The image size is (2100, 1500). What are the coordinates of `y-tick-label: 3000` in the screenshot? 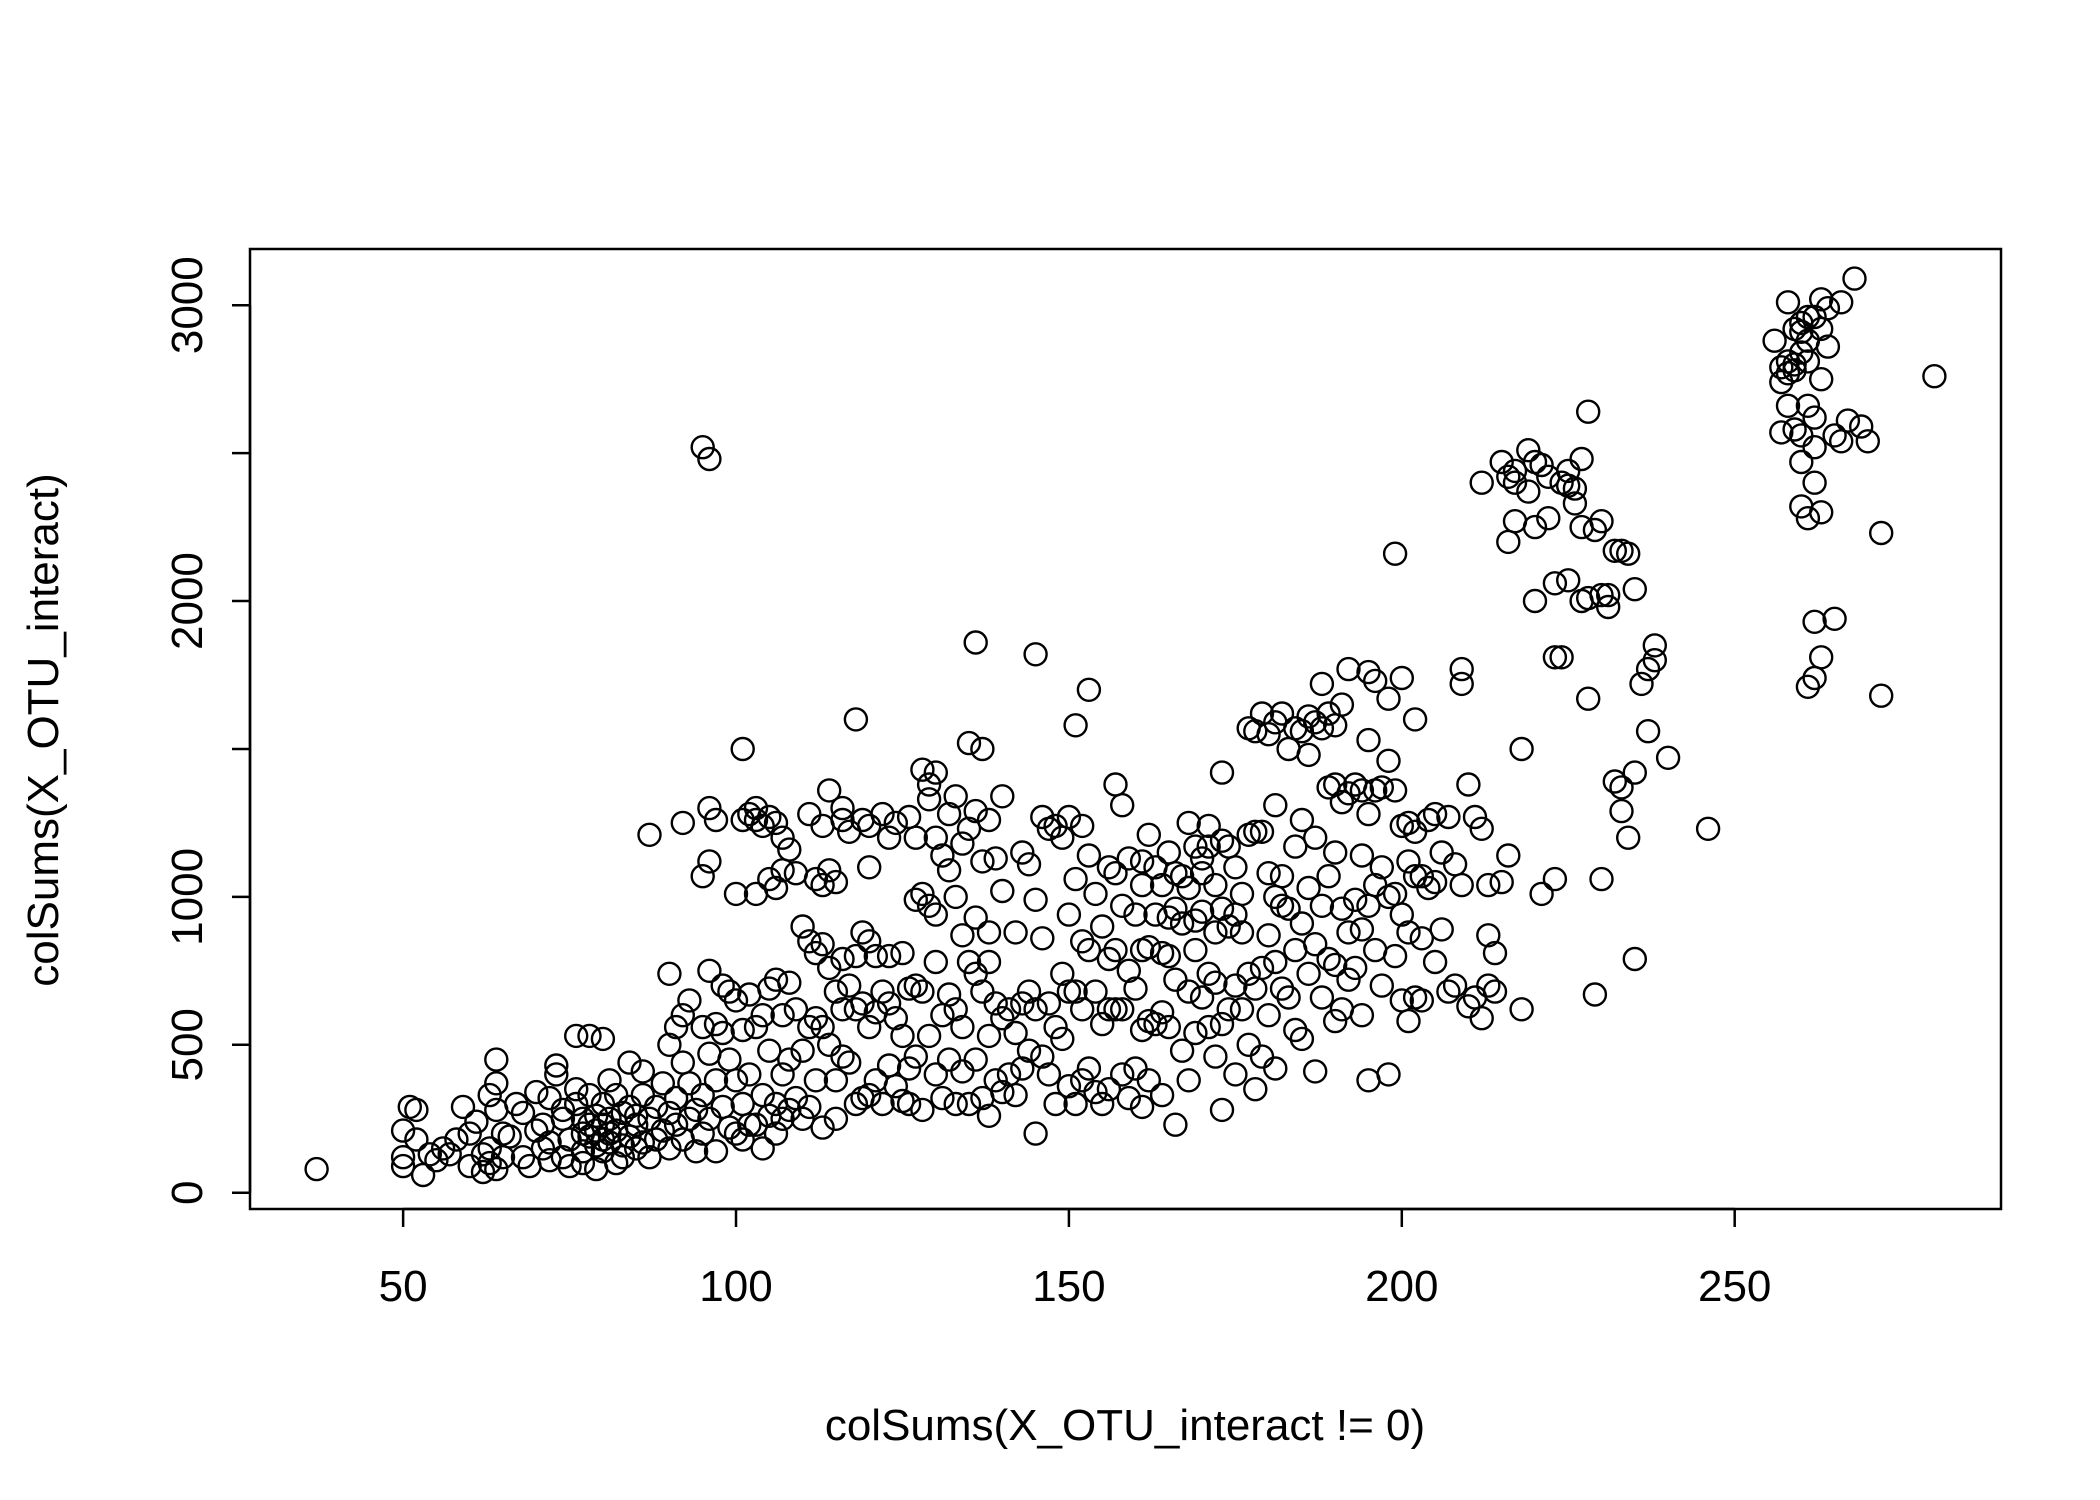 It's located at (187, 305).